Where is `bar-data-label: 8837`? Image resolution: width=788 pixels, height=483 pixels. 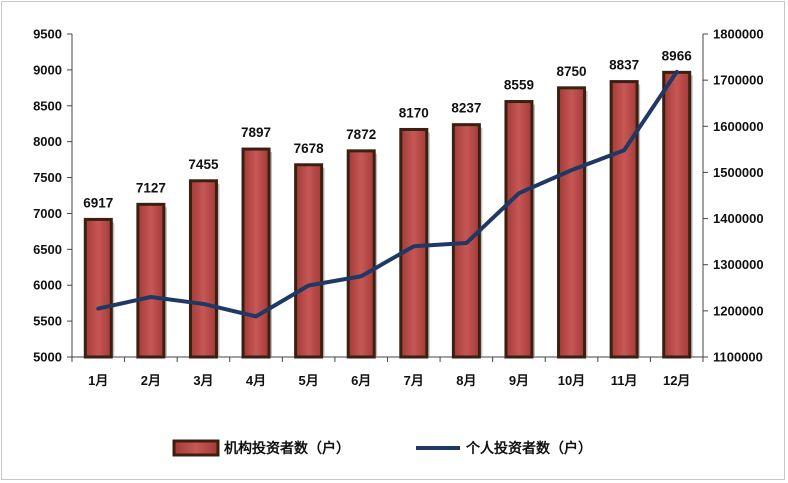
bar-data-label: 8837 is located at coordinates (624, 65).